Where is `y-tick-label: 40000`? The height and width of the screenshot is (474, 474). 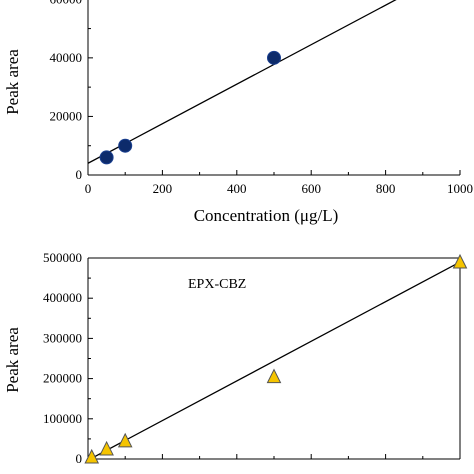 y-tick-label: 40000 is located at coordinates (66, 57).